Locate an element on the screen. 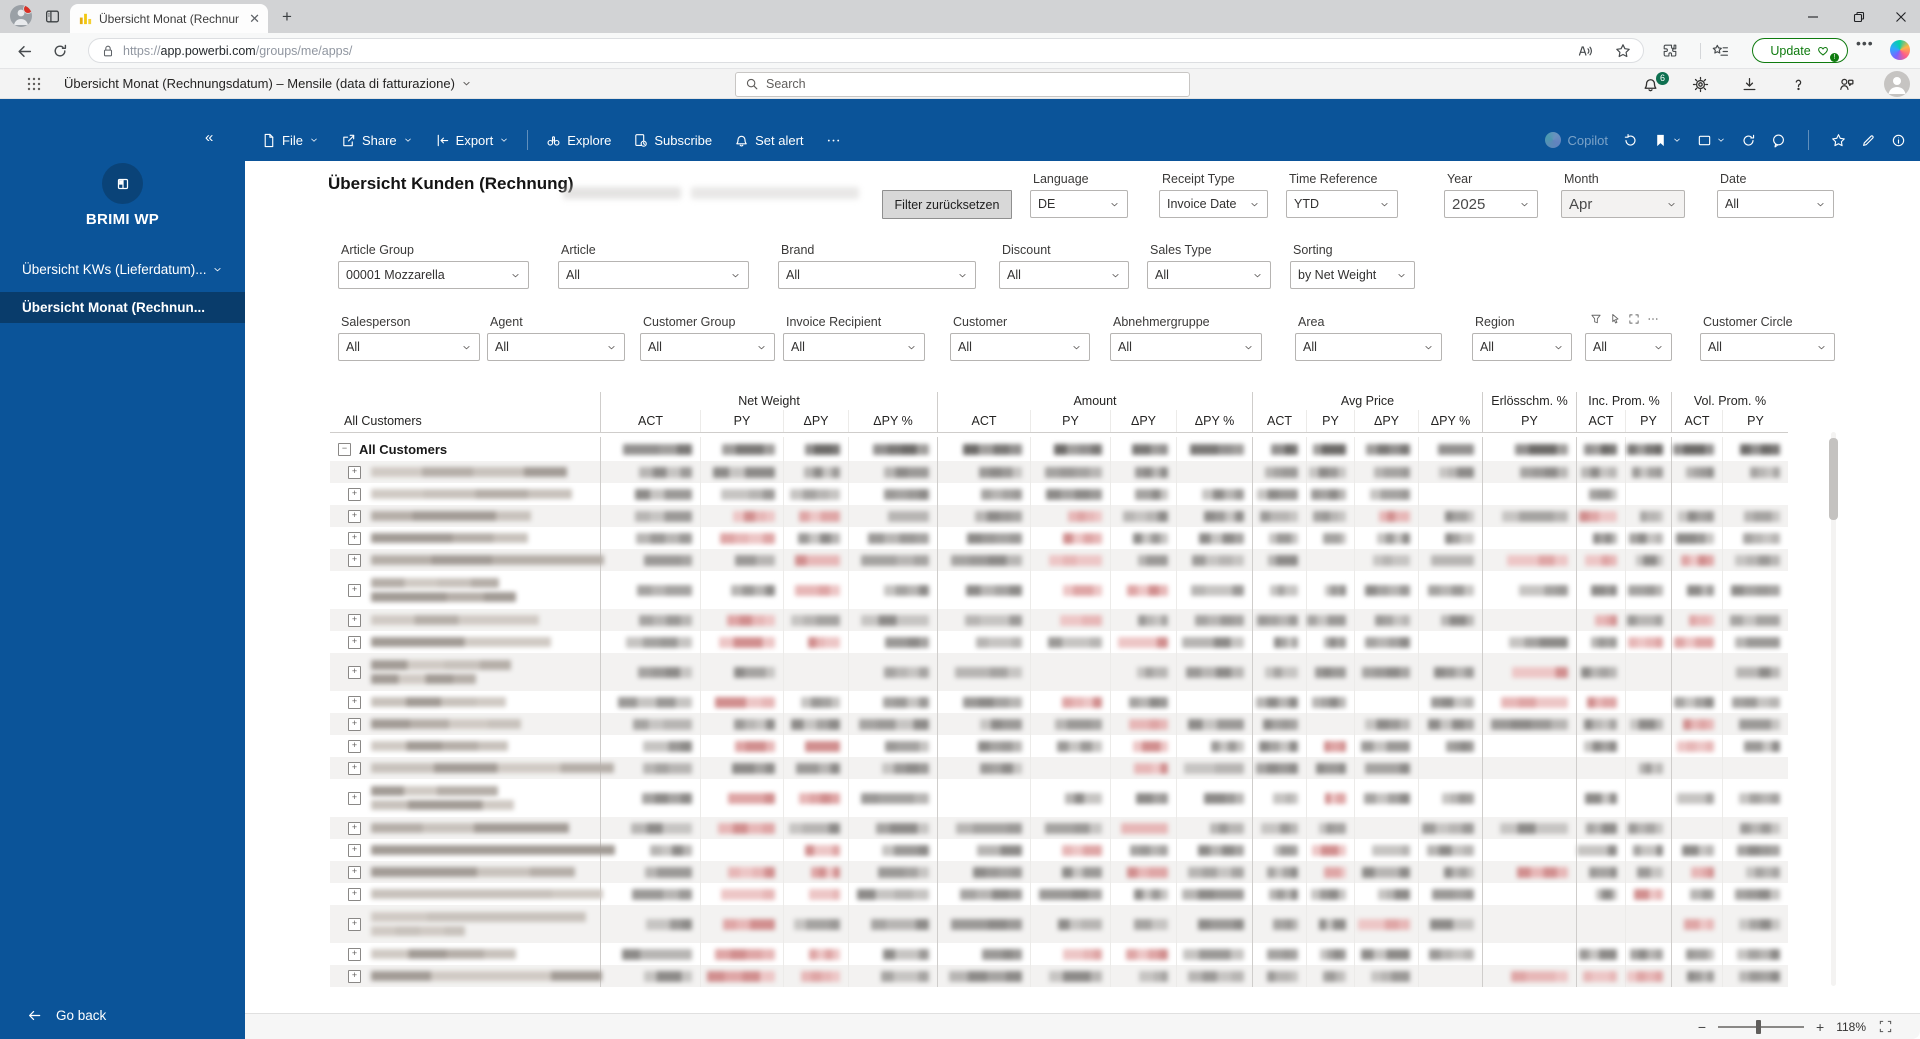 This screenshot has width=1920, height=1039. tab-close-icon: ✕ is located at coordinates (254, 18).